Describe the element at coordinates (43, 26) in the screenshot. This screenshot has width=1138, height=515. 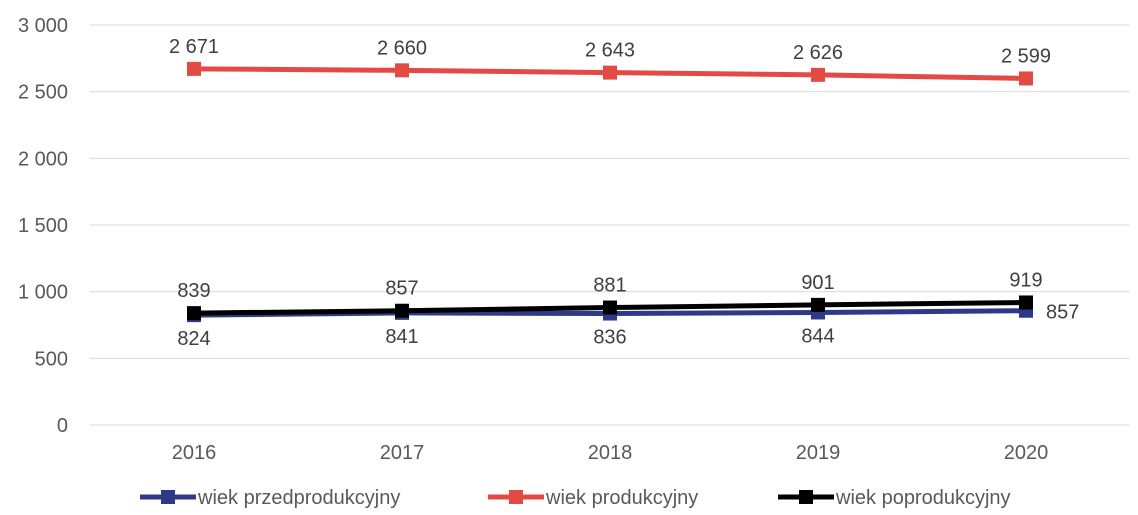
I see `y-tick-label: 3 000` at that location.